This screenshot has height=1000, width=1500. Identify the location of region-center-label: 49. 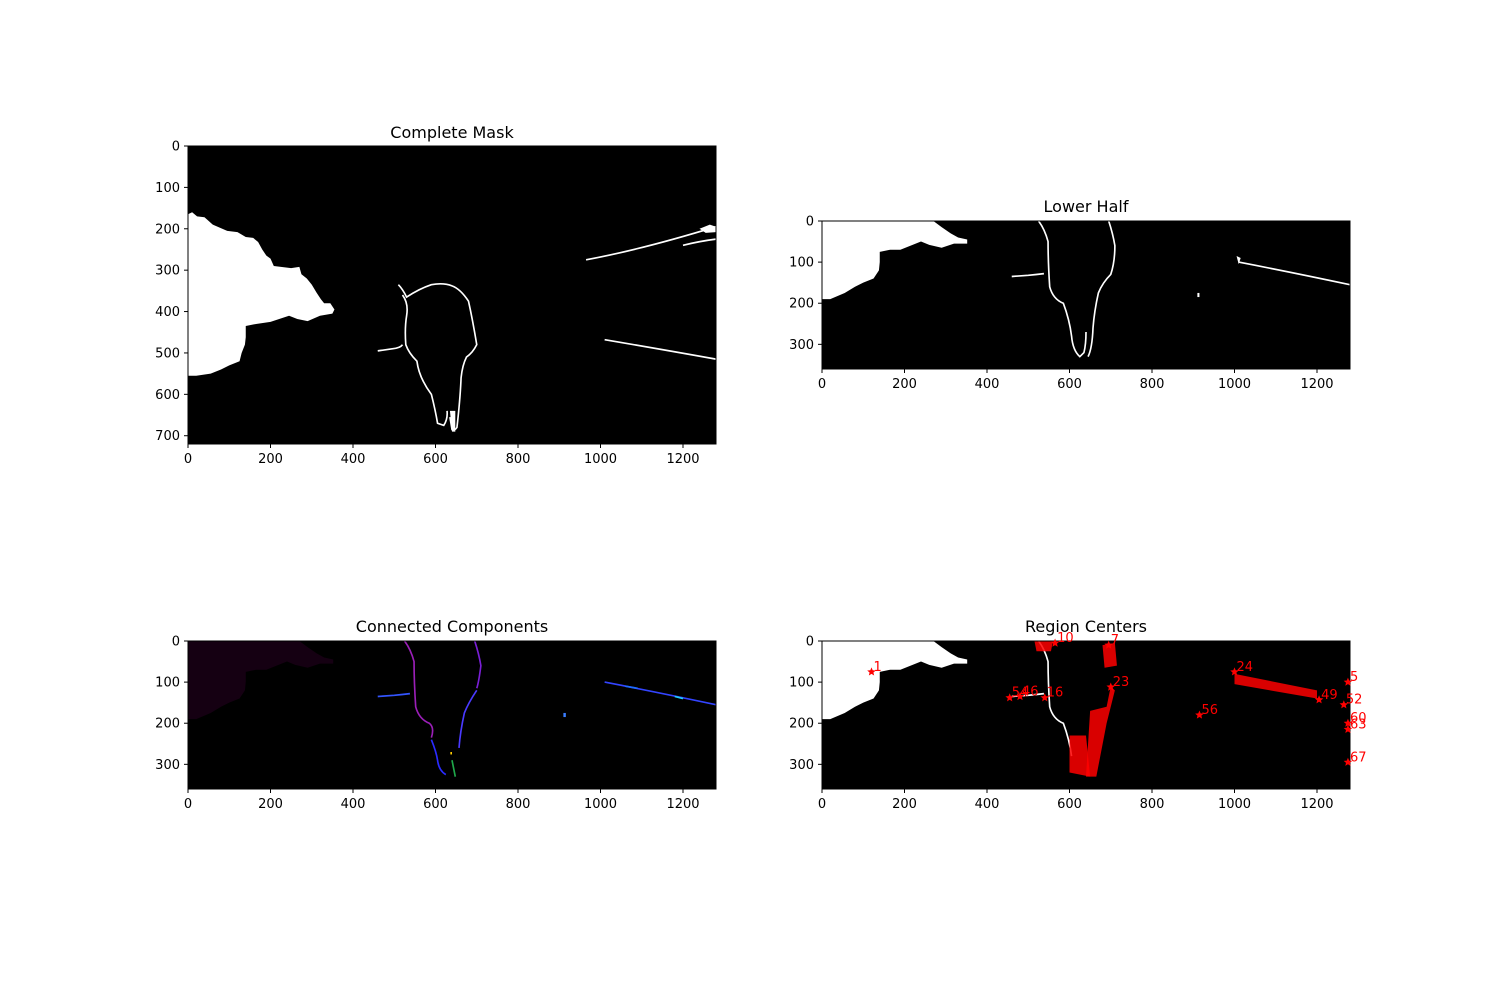
(1329, 695).